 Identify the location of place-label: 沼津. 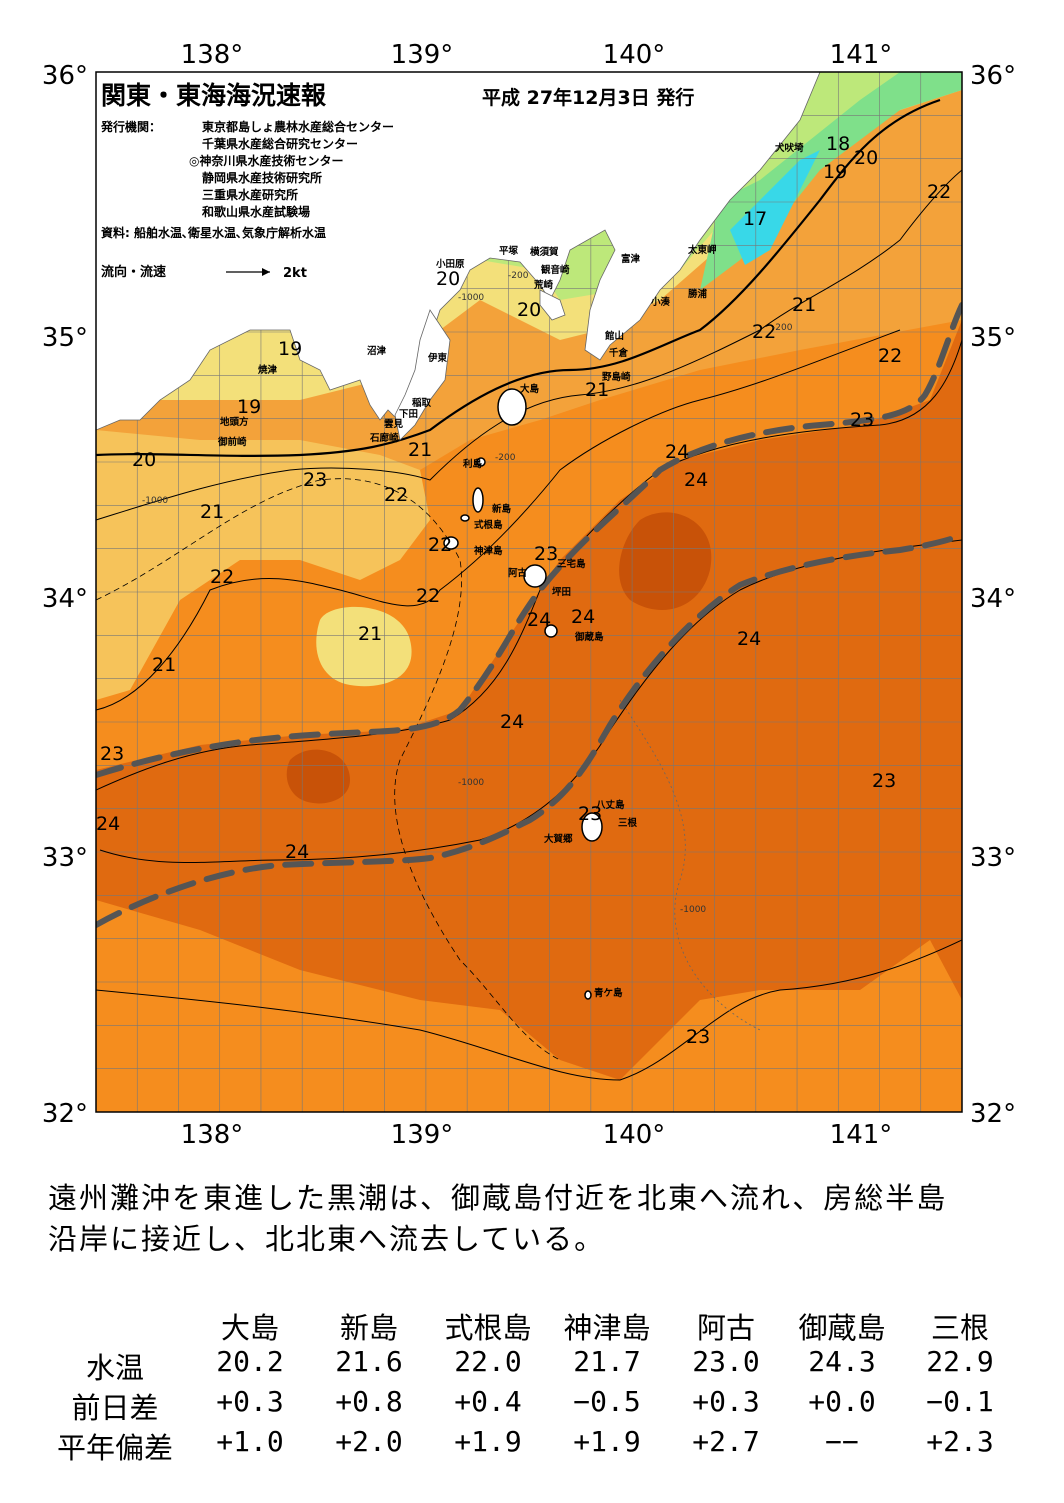
(377, 351).